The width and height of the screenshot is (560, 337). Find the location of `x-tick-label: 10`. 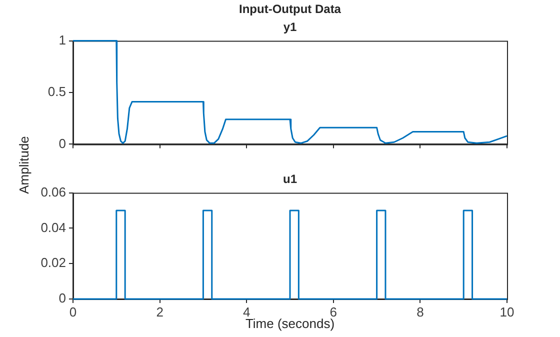

x-tick-label: 10 is located at coordinates (507, 312).